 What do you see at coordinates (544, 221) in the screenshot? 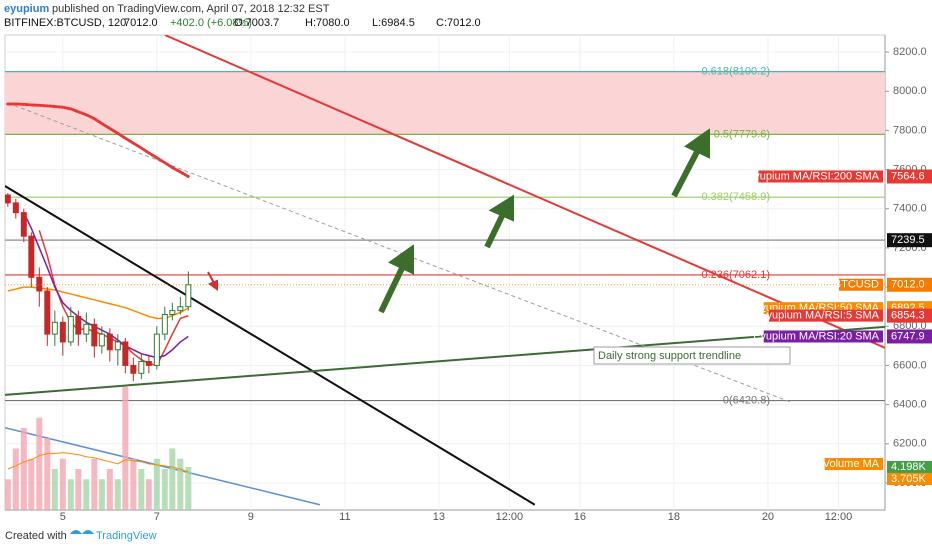
I see `green-arrows` at bounding box center [544, 221].